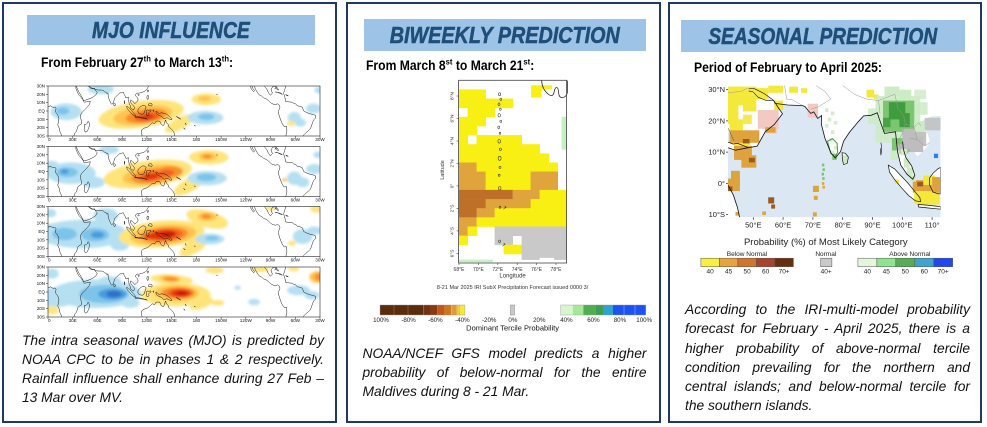 The height and width of the screenshot is (427, 987). I want to click on svg-text: 8°N, so click(453, 95).